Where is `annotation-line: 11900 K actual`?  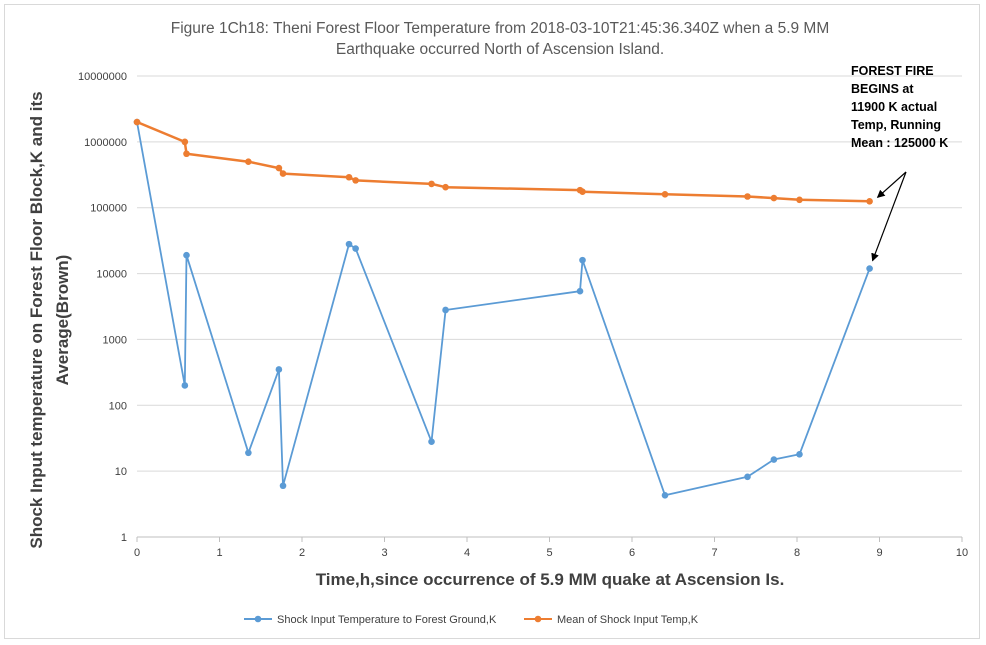 annotation-line: 11900 K actual is located at coordinates (894, 107).